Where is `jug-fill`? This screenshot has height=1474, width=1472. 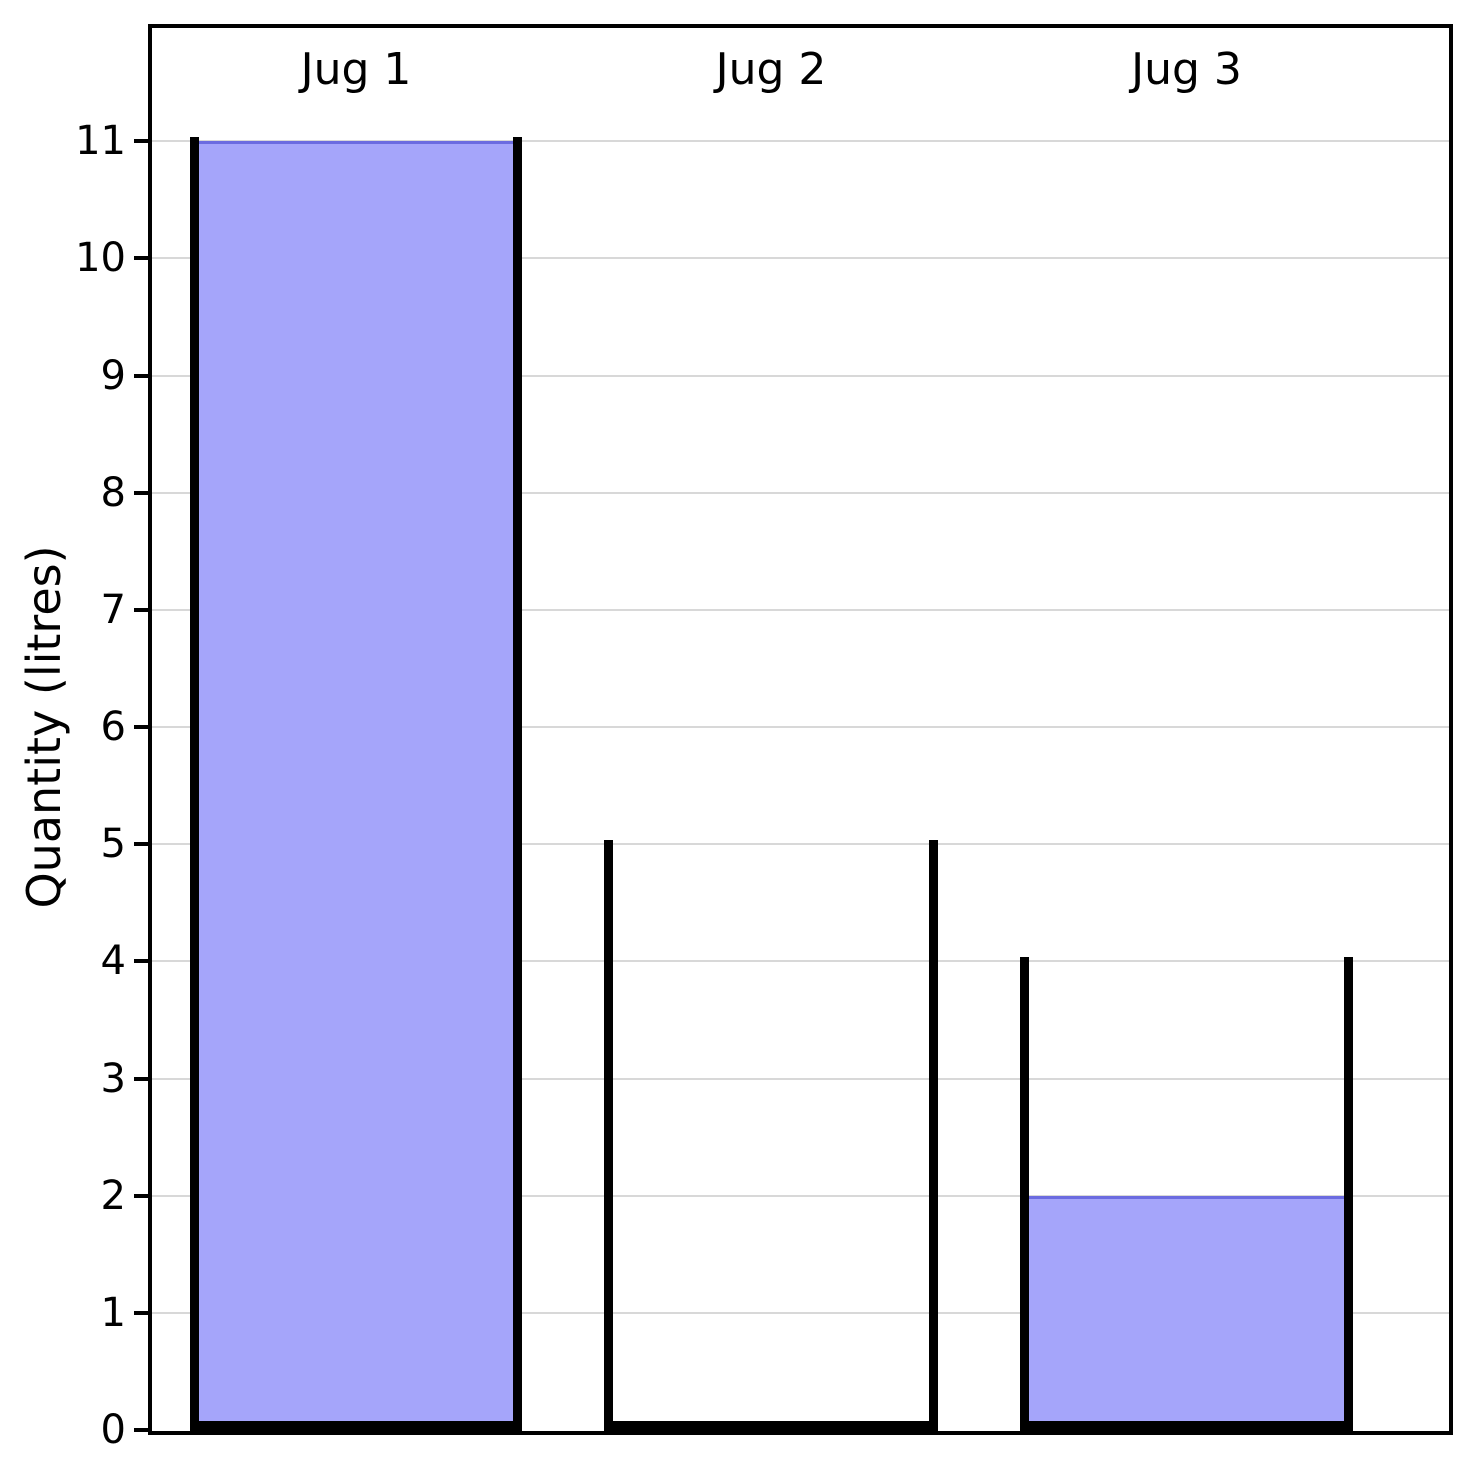
jug-fill is located at coordinates (1186, 1308).